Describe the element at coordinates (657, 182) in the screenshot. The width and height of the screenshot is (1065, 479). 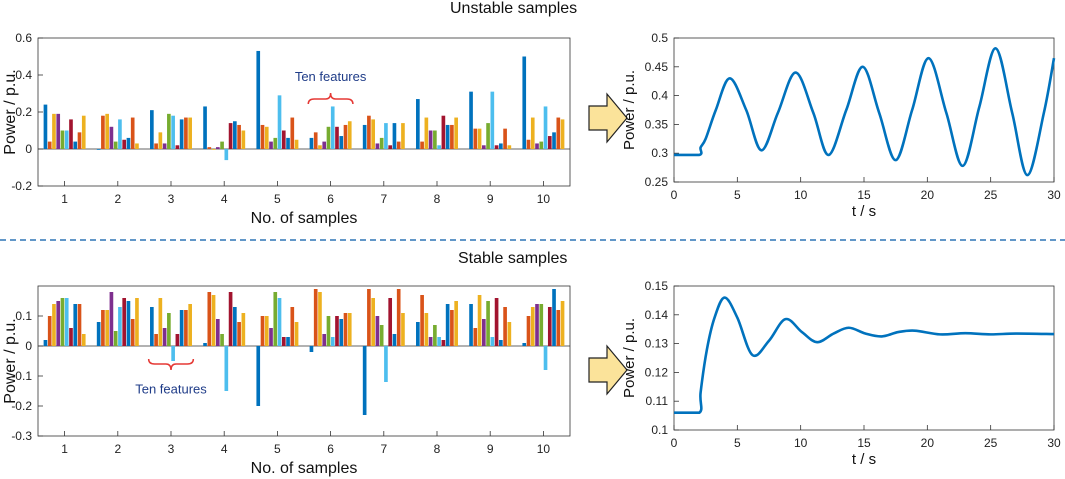
I see `y-tick-label: 0.25` at that location.